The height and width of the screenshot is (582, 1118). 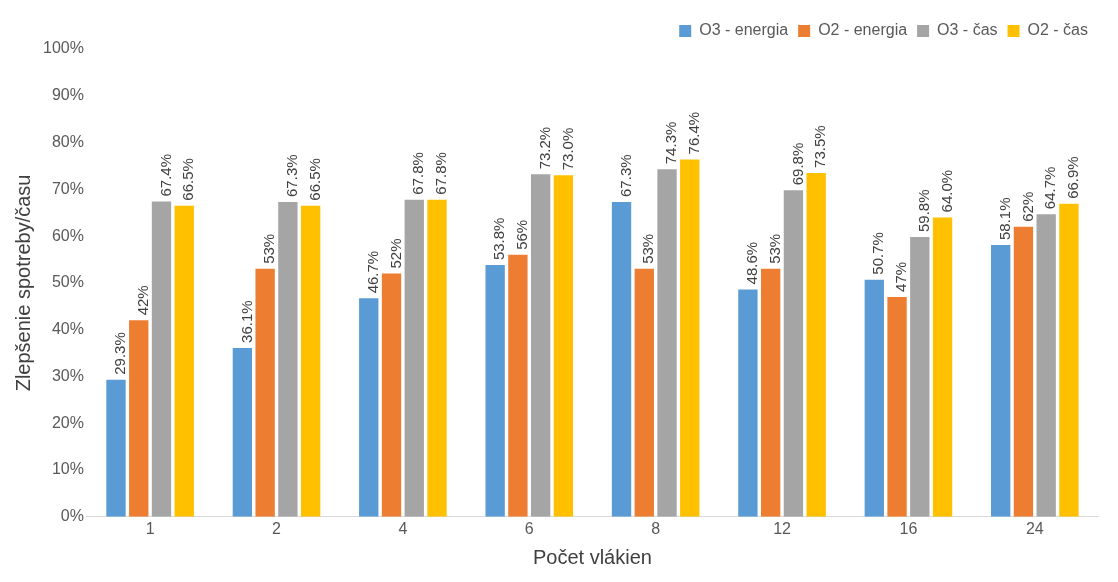 I want to click on data-label: 50.7%, so click(x=878, y=253).